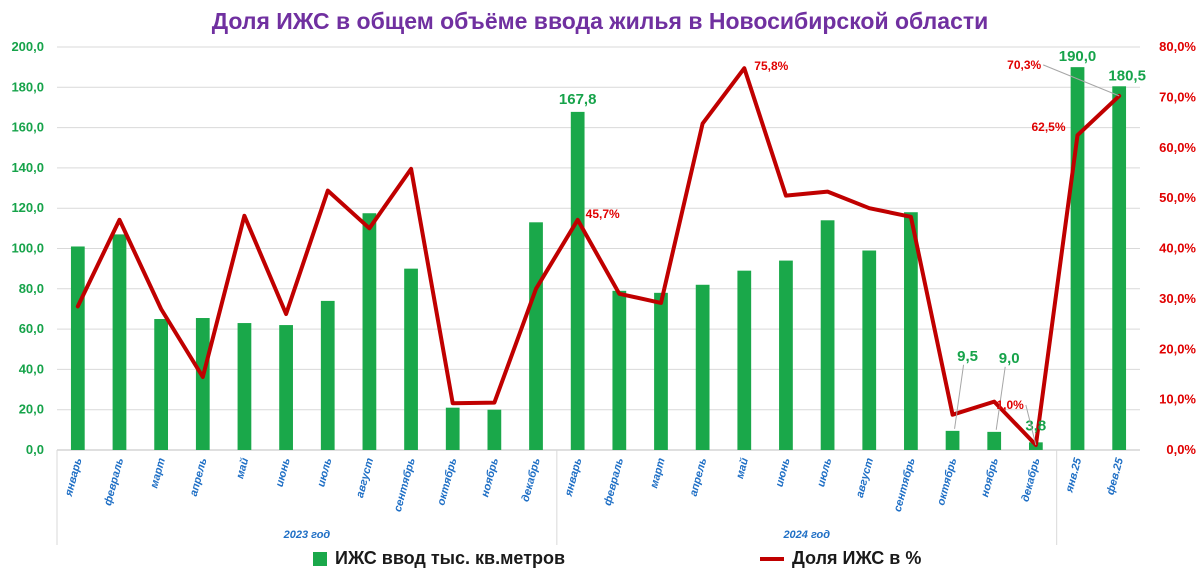 The height and width of the screenshot is (575, 1200). What do you see at coordinates (1078, 56) in the screenshot?
I see `bar-data-label: 190,0` at bounding box center [1078, 56].